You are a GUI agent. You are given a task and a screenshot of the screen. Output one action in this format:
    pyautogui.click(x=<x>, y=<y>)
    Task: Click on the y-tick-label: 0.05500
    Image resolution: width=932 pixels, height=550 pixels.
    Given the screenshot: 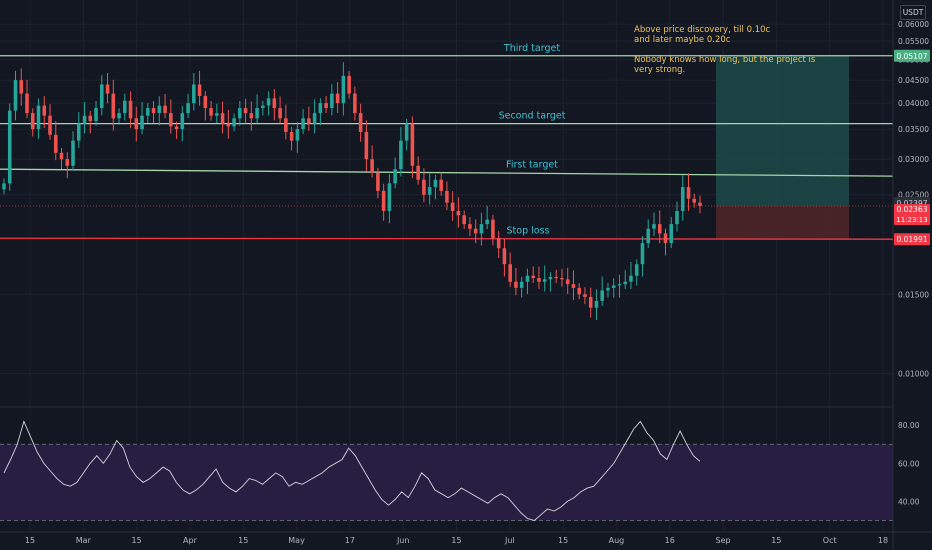 What is the action you would take?
    pyautogui.click(x=913, y=41)
    